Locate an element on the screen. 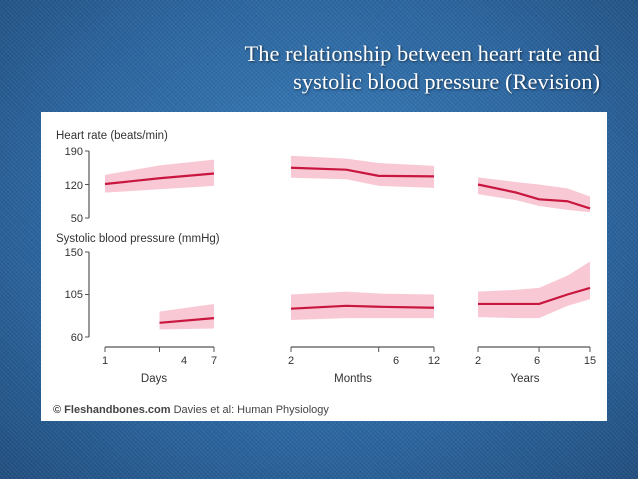 This screenshot has width=638, height=479. x-group-label-days: Days is located at coordinates (154, 379).